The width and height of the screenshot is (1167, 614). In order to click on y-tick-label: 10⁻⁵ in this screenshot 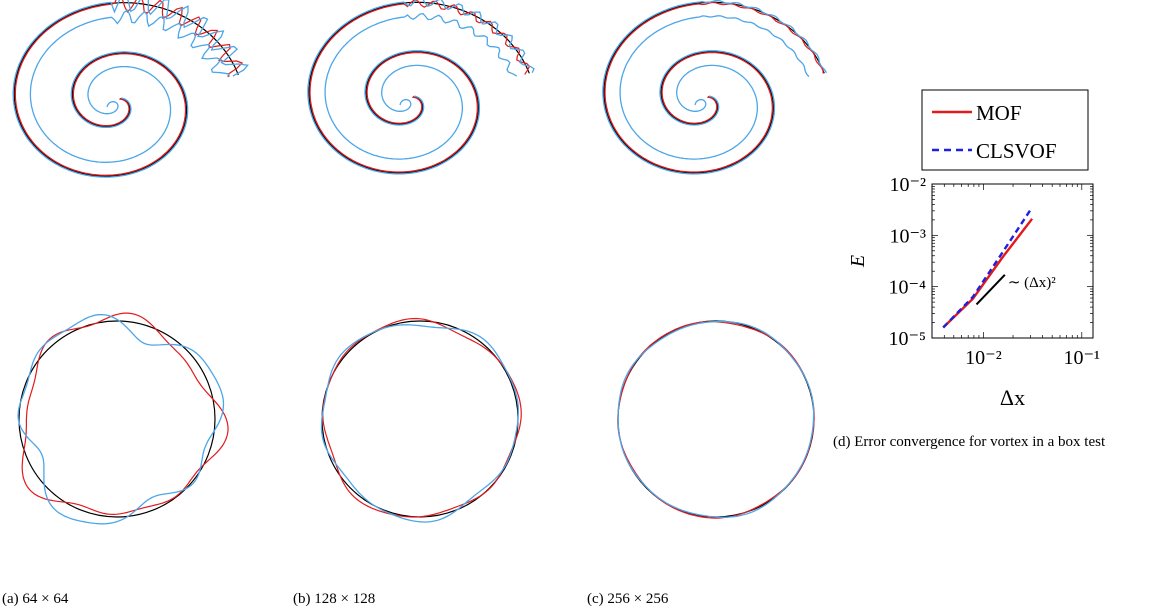, I will do `click(907, 339)`.